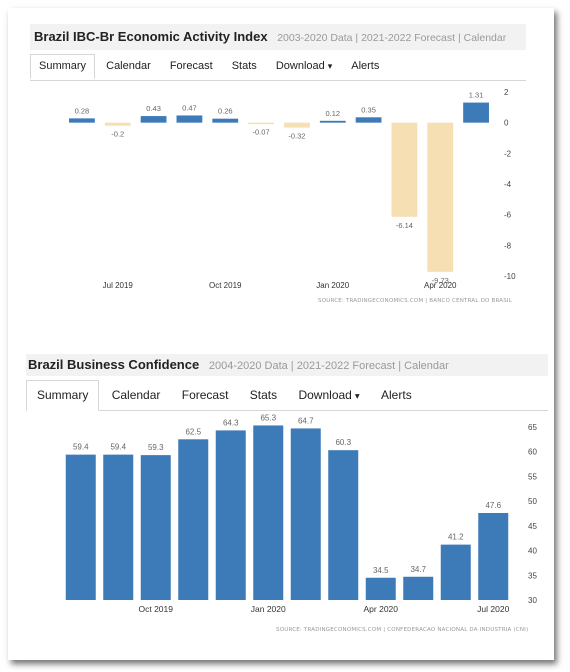 Image resolution: width=570 pixels, height=672 pixels. What do you see at coordinates (151, 36) in the screenshot?
I see `chart-title: Brazil IBC-Br Economic Activity Index` at bounding box center [151, 36].